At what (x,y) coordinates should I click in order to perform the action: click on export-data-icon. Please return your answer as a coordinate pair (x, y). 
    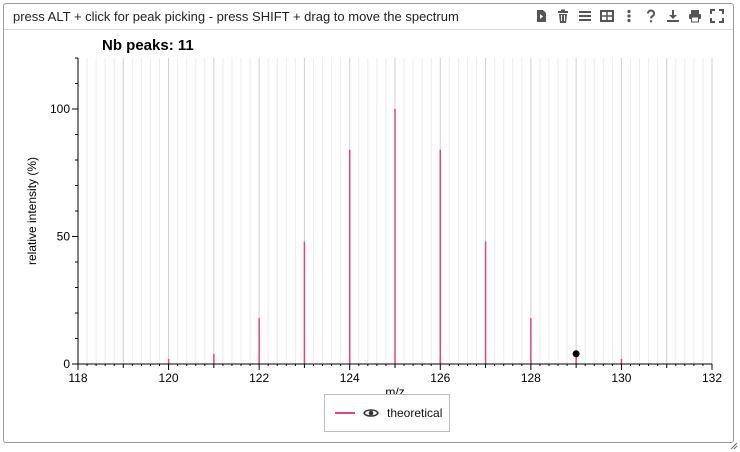
    Looking at the image, I should click on (541, 16).